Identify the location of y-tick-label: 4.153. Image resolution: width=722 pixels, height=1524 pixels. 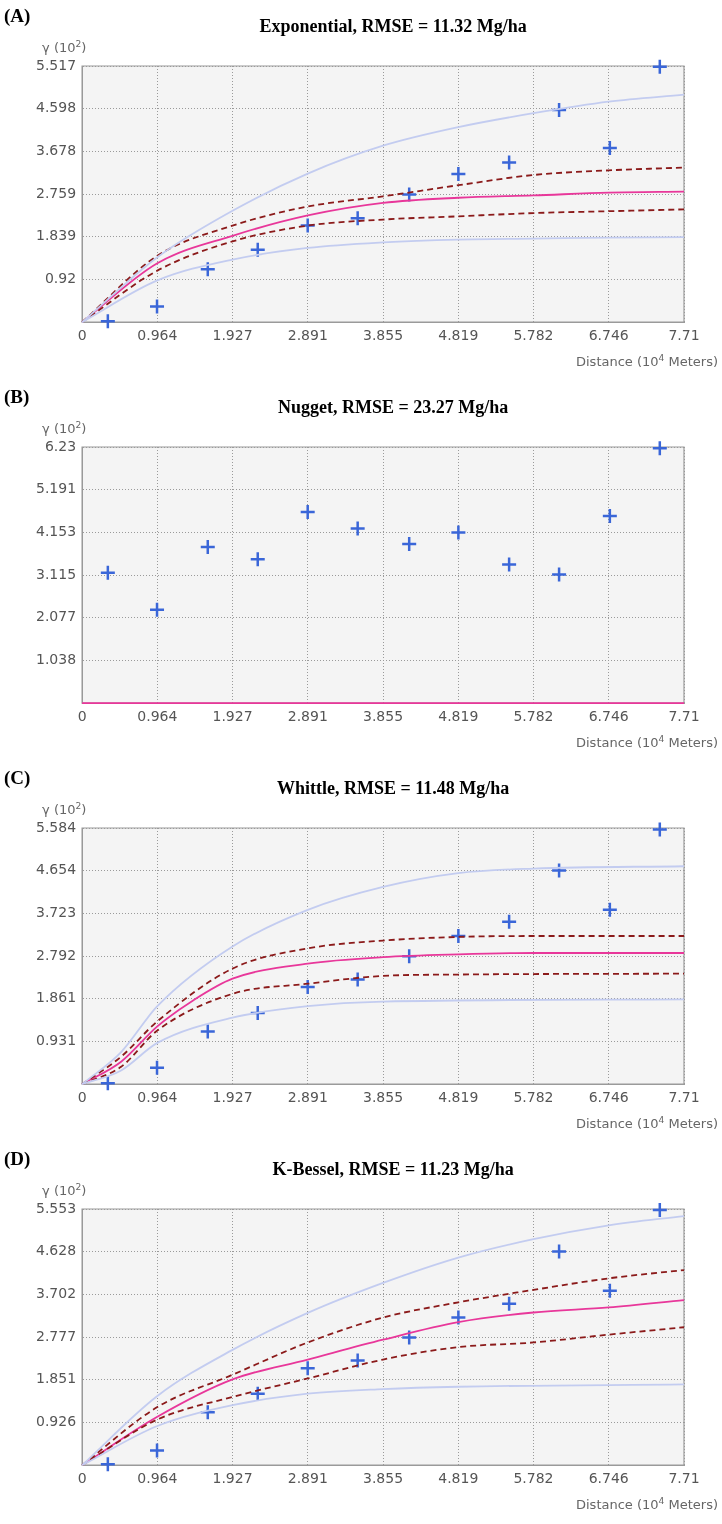
(56, 531).